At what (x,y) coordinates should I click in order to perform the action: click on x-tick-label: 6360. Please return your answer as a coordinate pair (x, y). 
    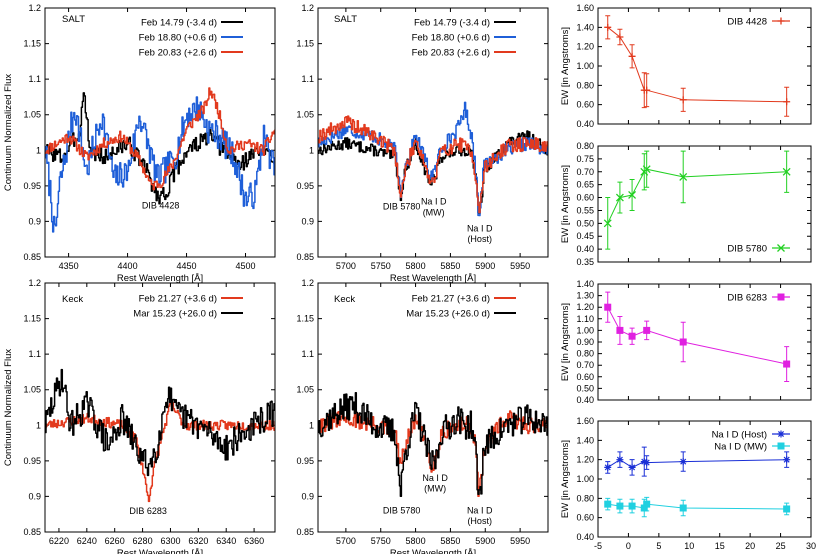
    Looking at the image, I should click on (254, 541).